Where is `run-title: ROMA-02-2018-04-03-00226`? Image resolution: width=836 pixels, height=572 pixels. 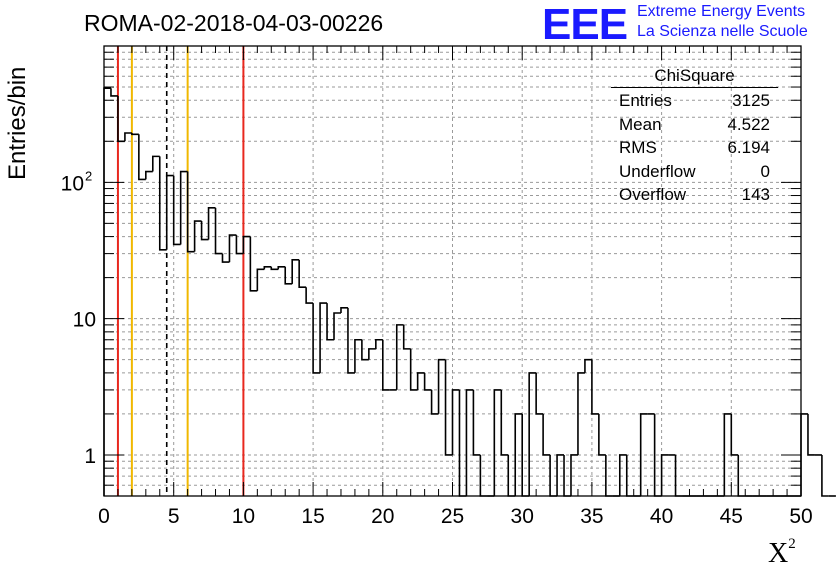 run-title: ROMA-02-2018-04-03-00226 is located at coordinates (234, 23).